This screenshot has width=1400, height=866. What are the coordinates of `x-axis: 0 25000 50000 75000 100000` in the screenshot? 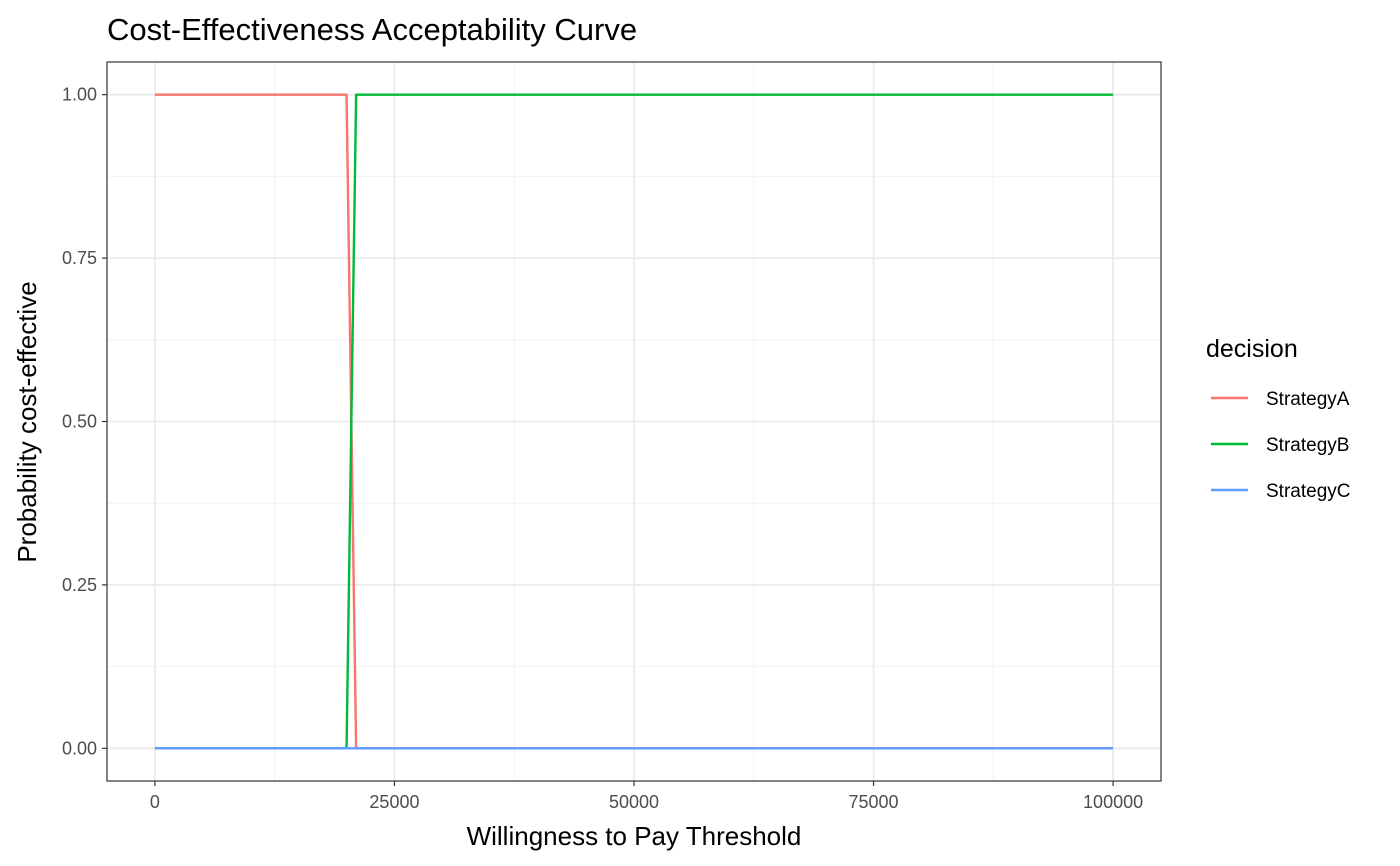 It's located at (646, 796).